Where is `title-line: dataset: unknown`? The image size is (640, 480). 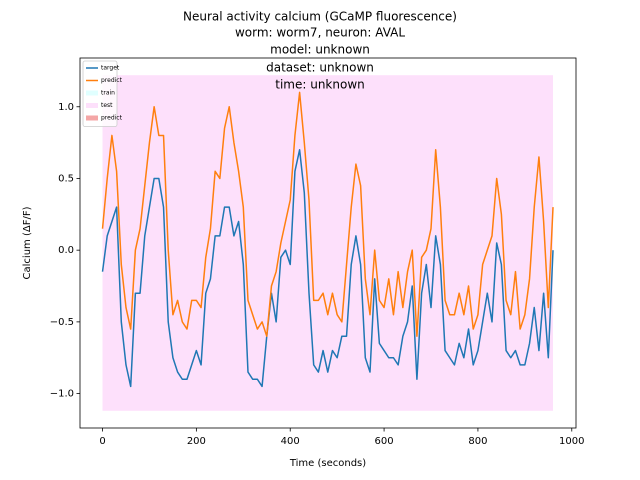 title-line: dataset: unknown is located at coordinates (320, 68).